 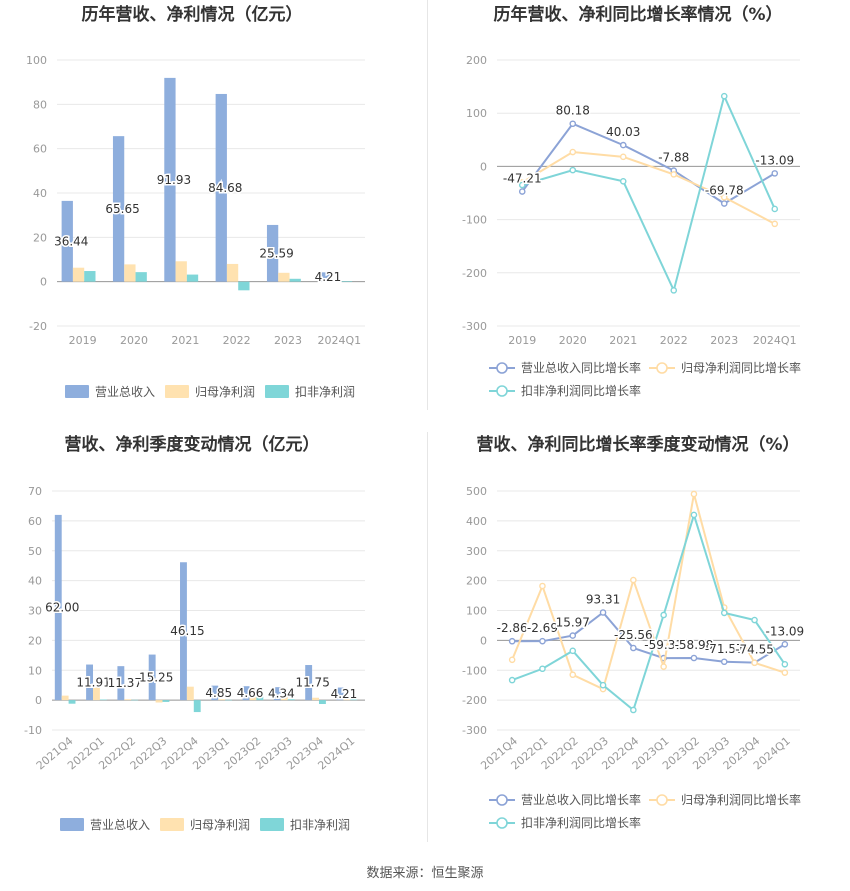 I want to click on y-tick-label: -200, so click(x=474, y=273).